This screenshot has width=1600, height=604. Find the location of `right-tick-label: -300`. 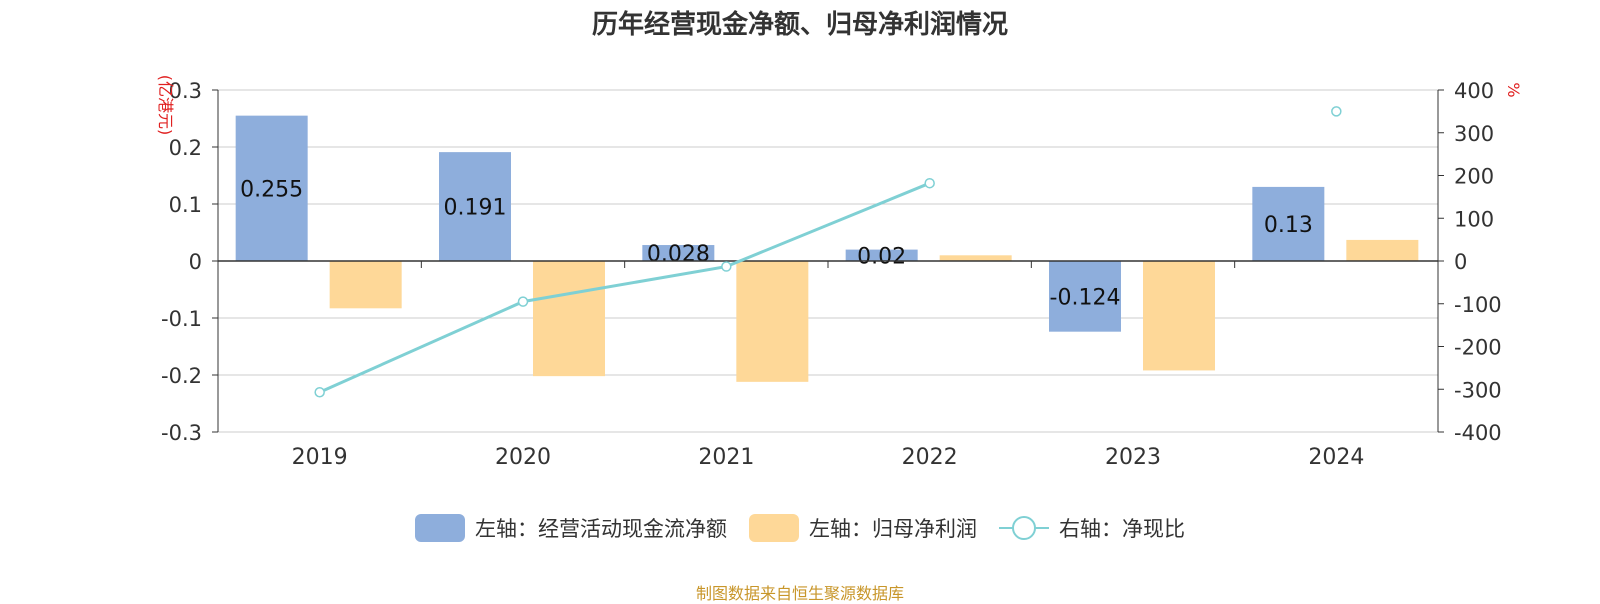

right-tick-label: -300 is located at coordinates (1478, 390).